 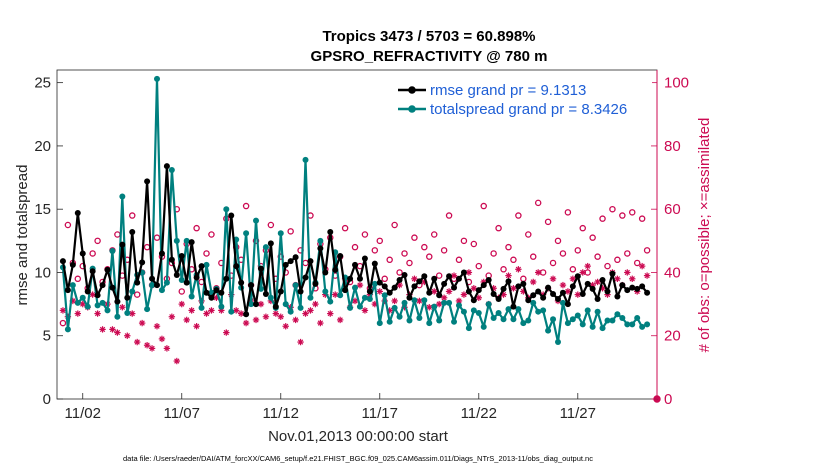 What do you see at coordinates (704, 235) in the screenshot?
I see `y2-axis-label: # of obs: o=possible; ×=assimilated` at bounding box center [704, 235].